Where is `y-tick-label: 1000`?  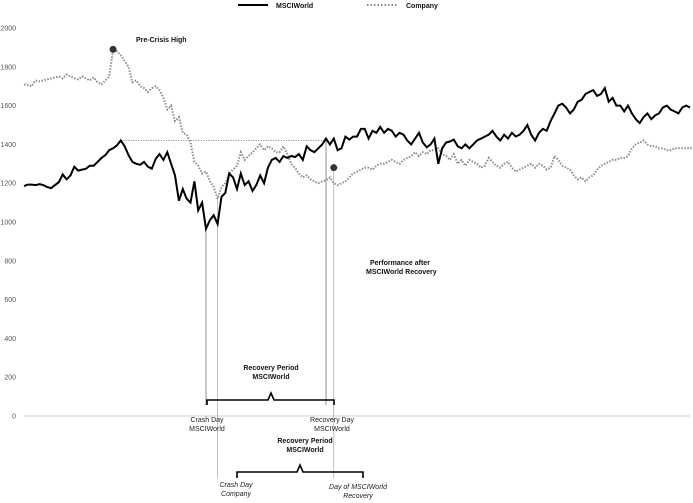
y-tick-label: 1000 is located at coordinates (8, 223).